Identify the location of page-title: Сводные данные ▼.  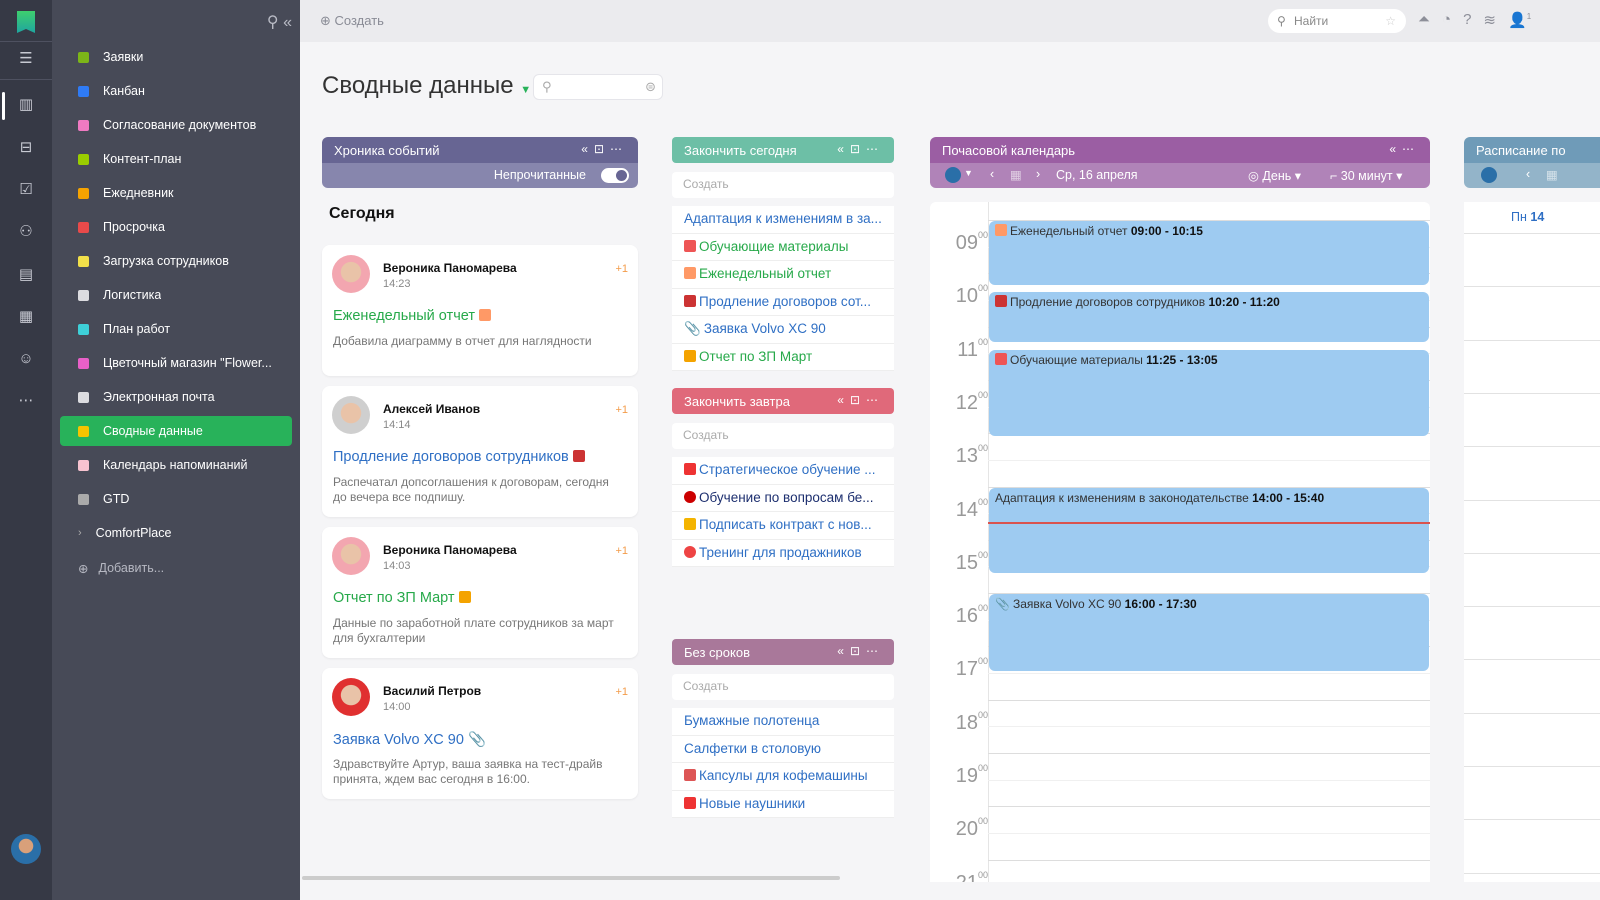
(427, 85).